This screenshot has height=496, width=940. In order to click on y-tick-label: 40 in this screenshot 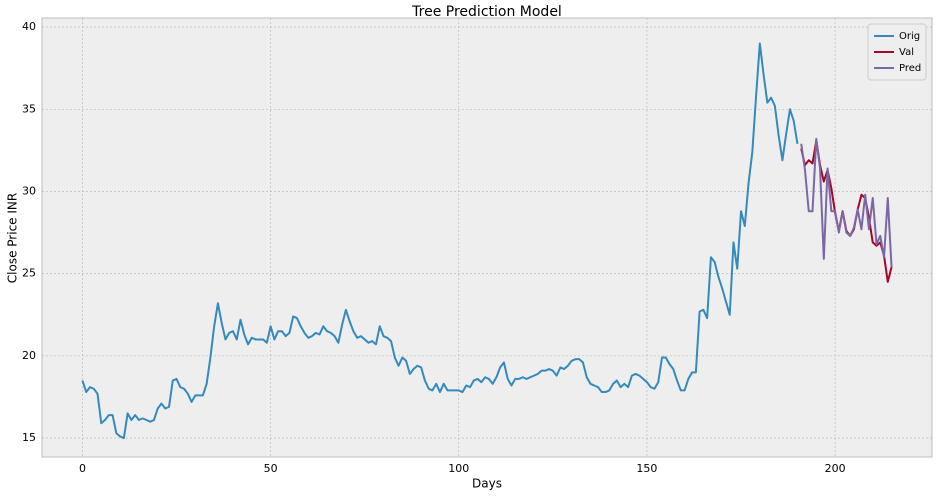, I will do `click(29, 26)`.